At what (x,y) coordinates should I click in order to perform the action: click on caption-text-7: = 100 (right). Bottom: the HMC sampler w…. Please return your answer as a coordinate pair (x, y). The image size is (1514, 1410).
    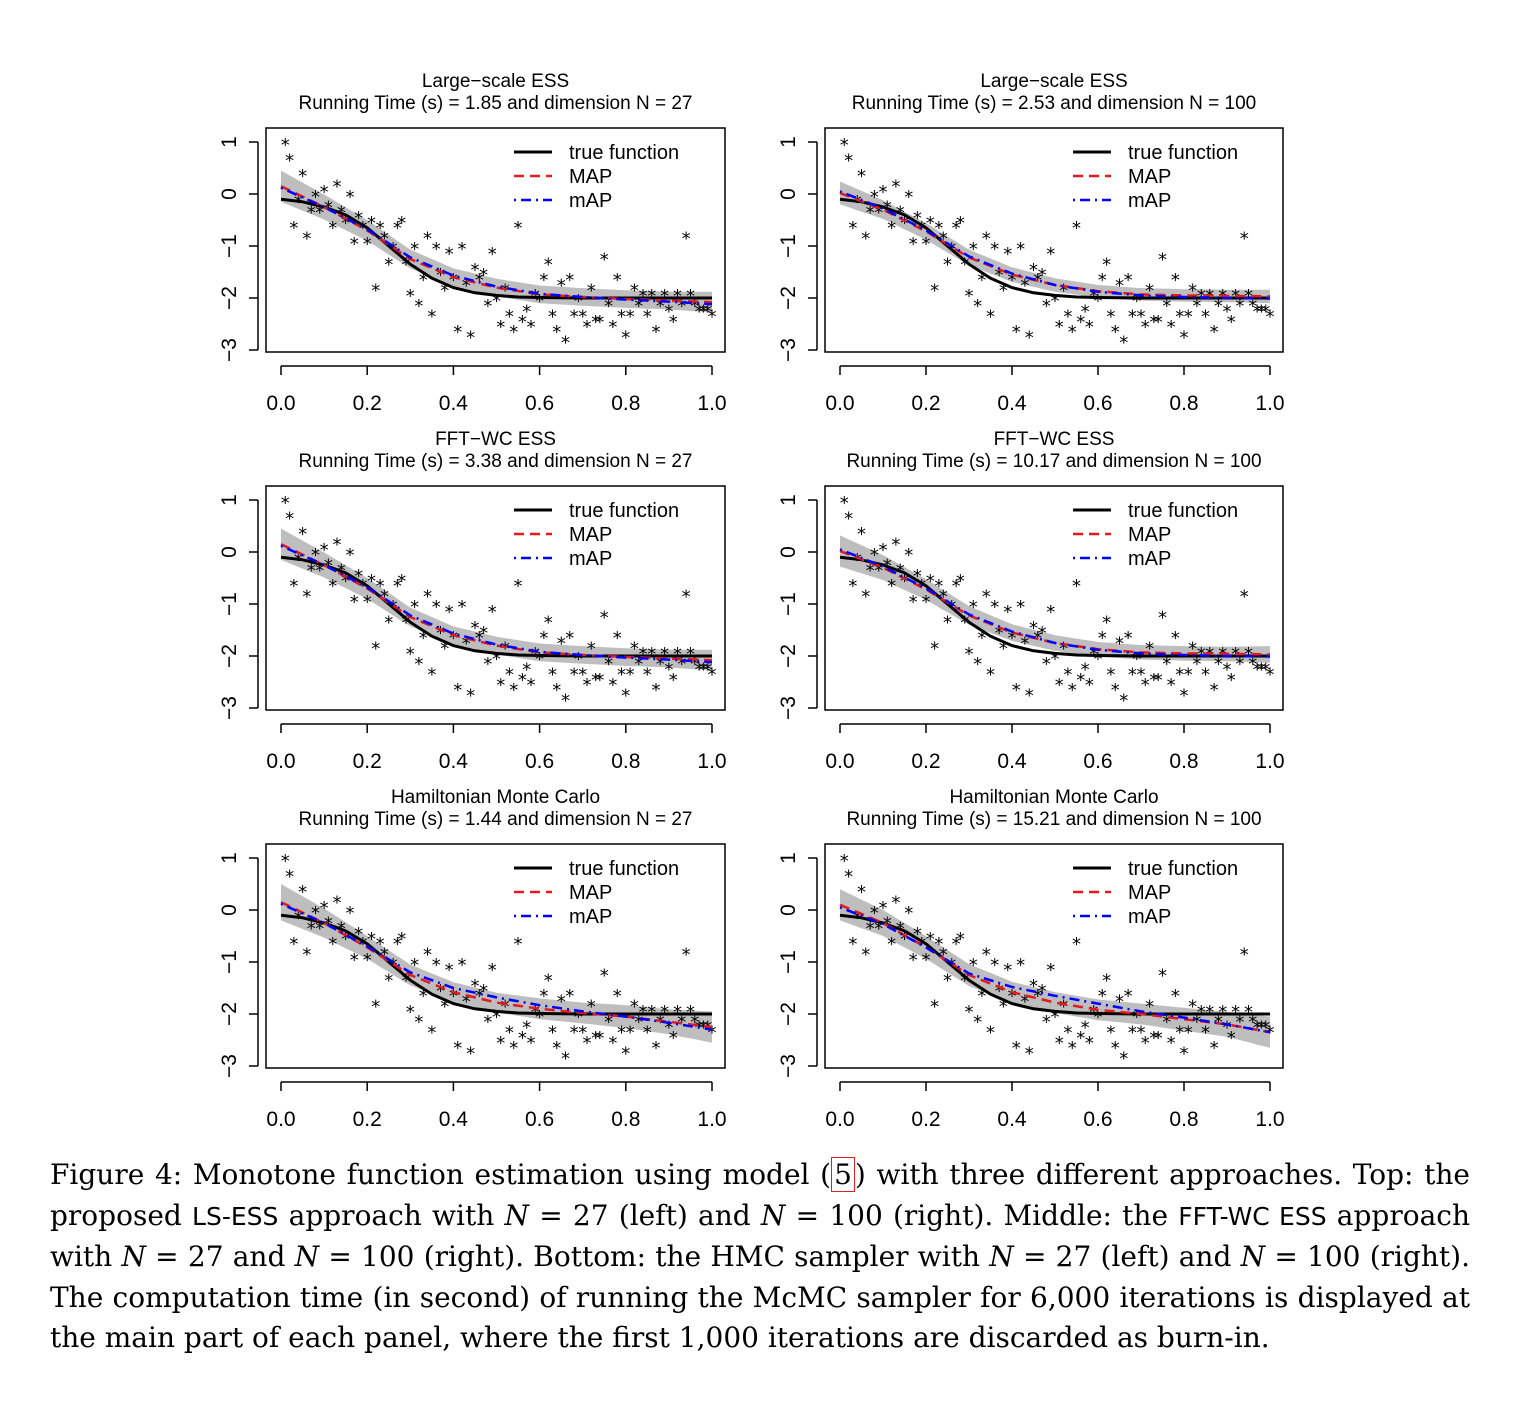
    Looking at the image, I should click on (654, 1256).